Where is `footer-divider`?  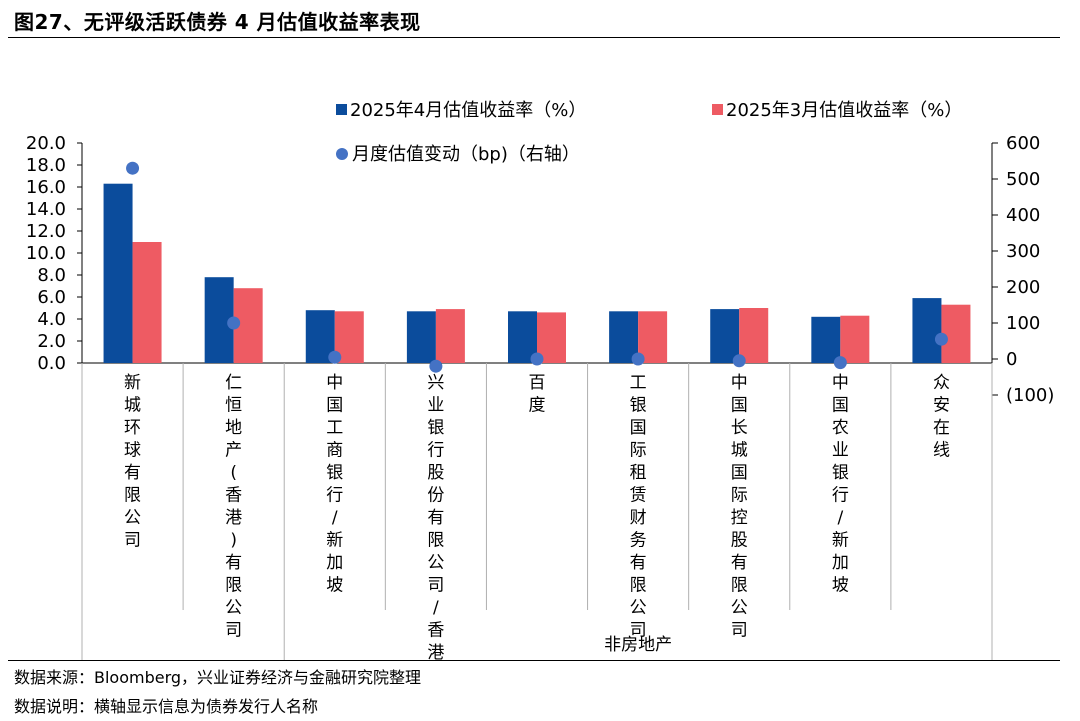
footer-divider is located at coordinates (534, 660).